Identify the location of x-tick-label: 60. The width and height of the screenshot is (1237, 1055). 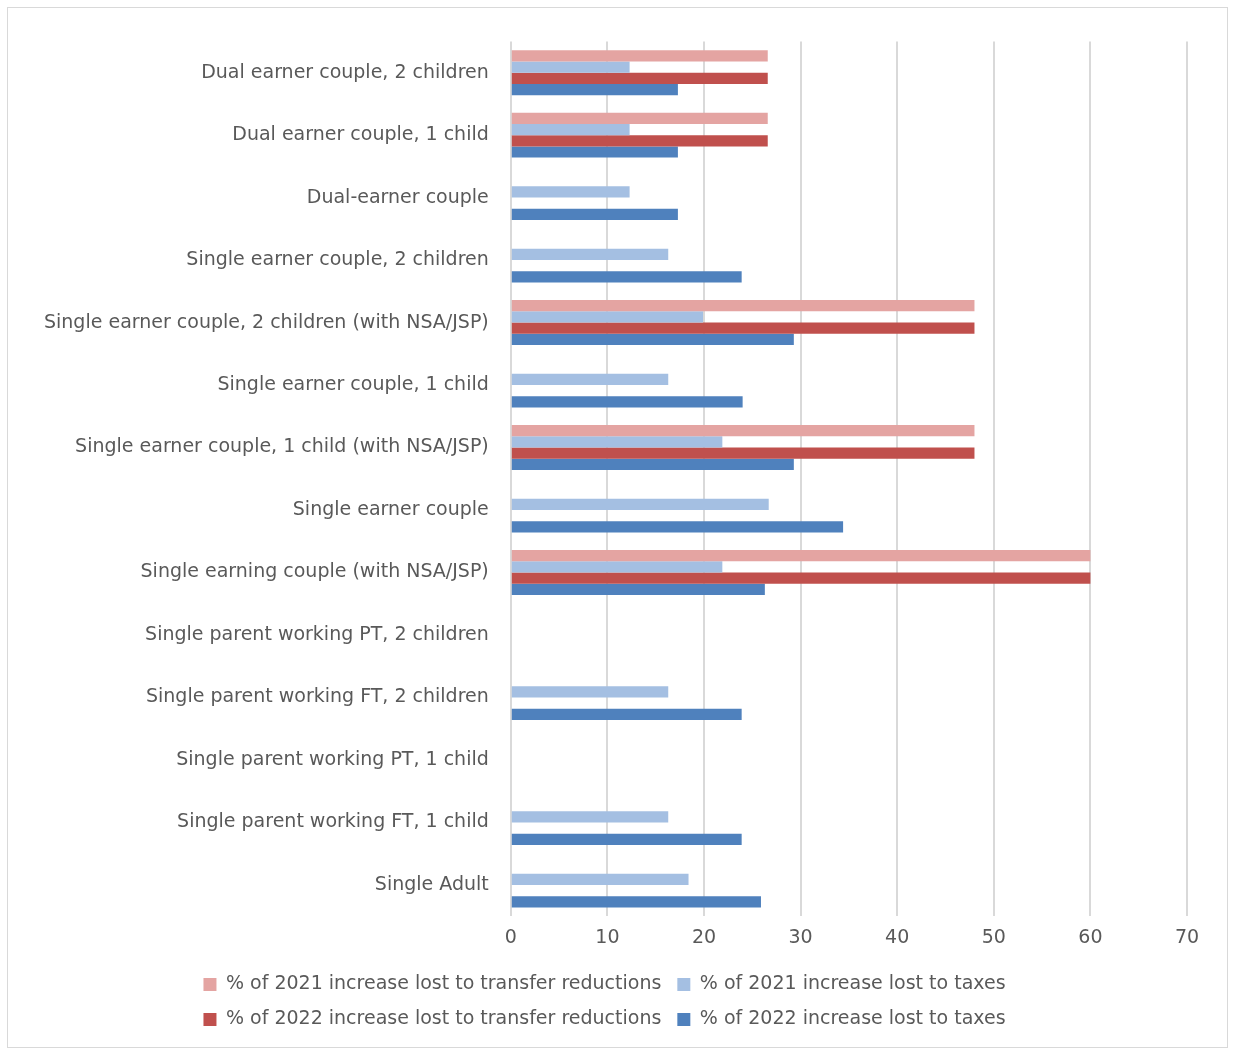
(1090, 935).